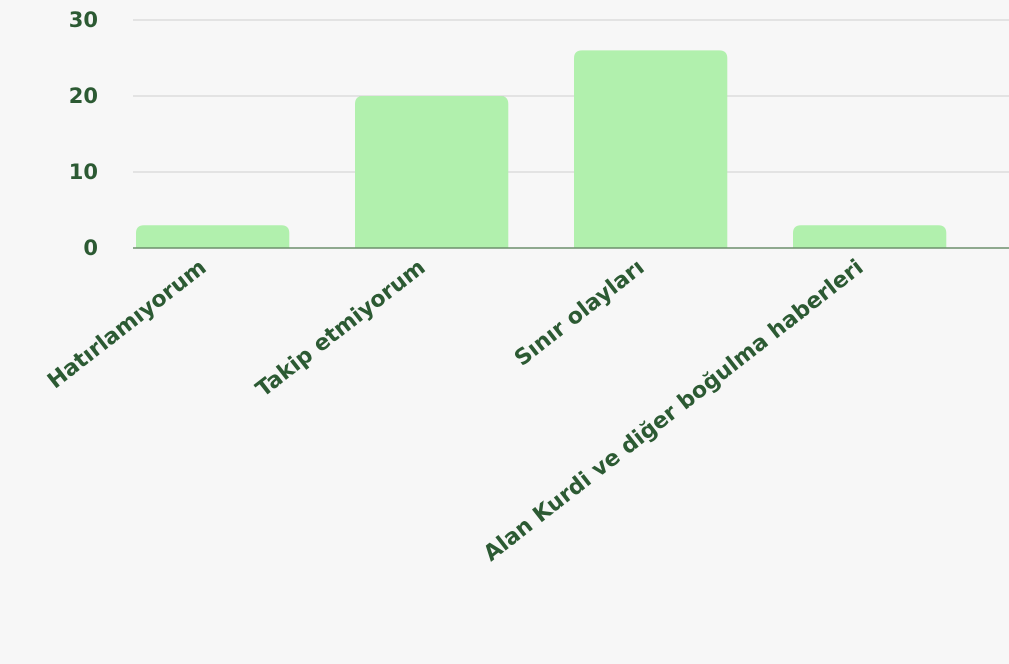  Describe the element at coordinates (83, 20) in the screenshot. I see `y-tick-label: 30` at that location.